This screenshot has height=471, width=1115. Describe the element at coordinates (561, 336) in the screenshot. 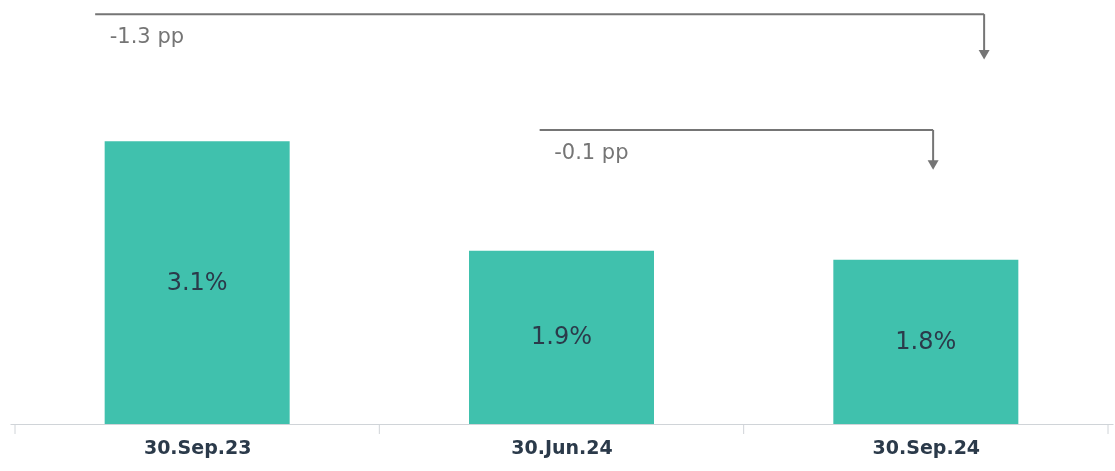

I see `data-label: 1.9%` at that location.